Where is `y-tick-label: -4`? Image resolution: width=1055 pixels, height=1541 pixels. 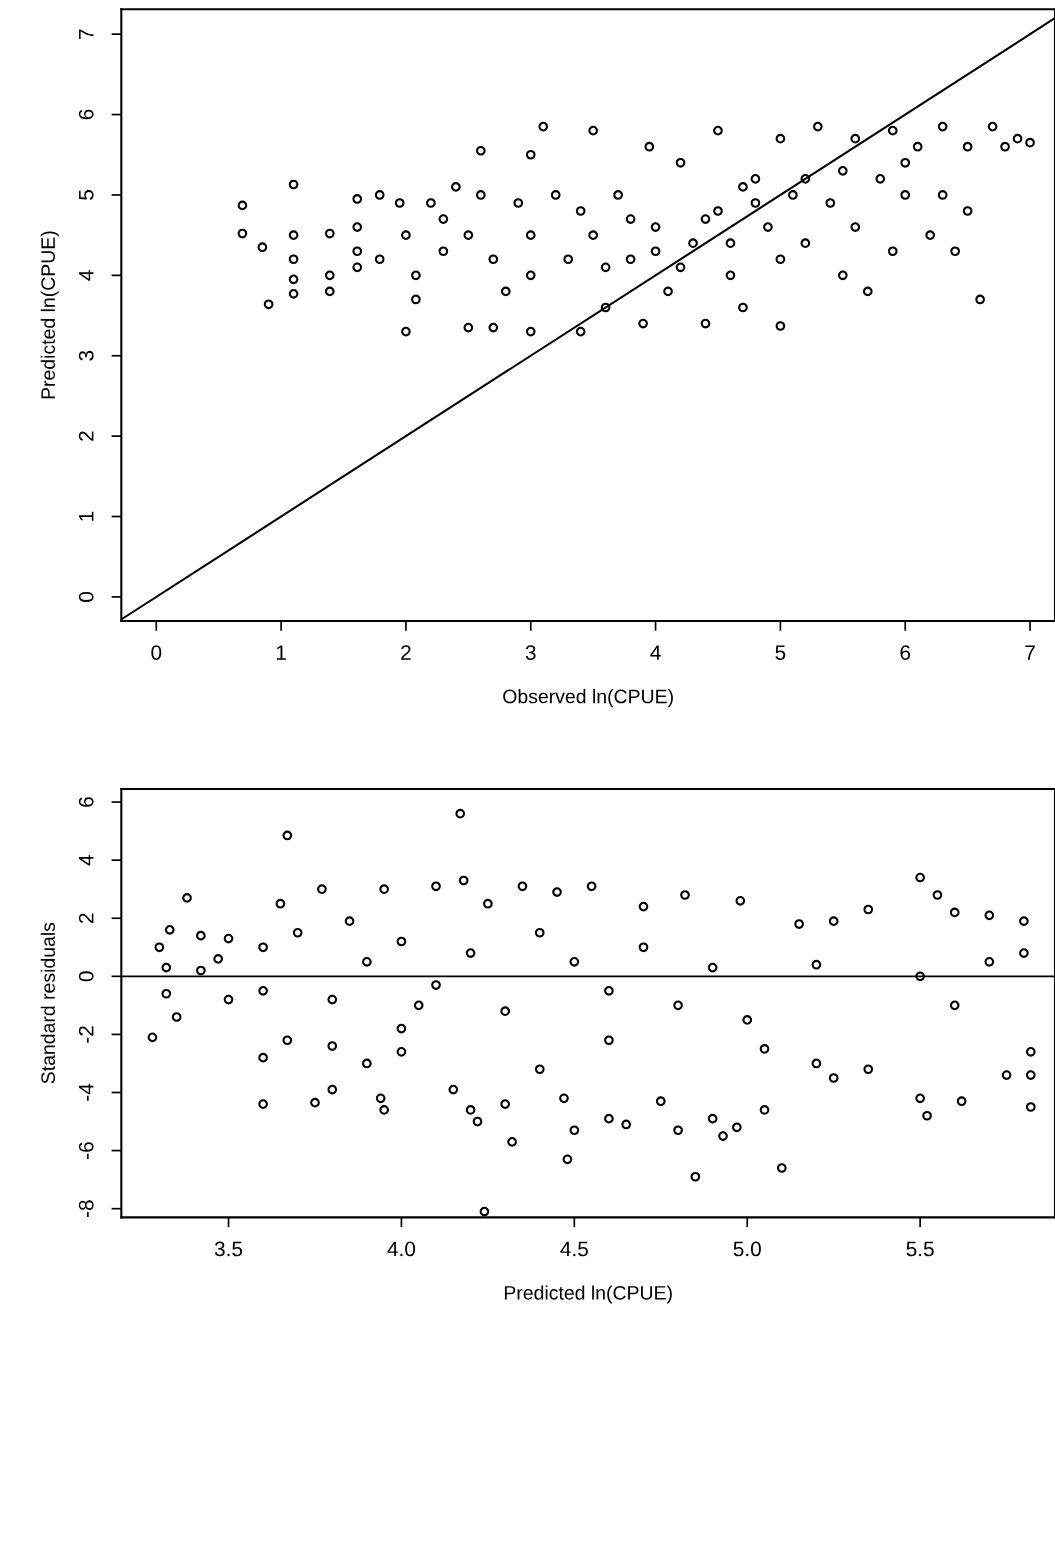
y-tick-label: -4 is located at coordinates (86, 1092).